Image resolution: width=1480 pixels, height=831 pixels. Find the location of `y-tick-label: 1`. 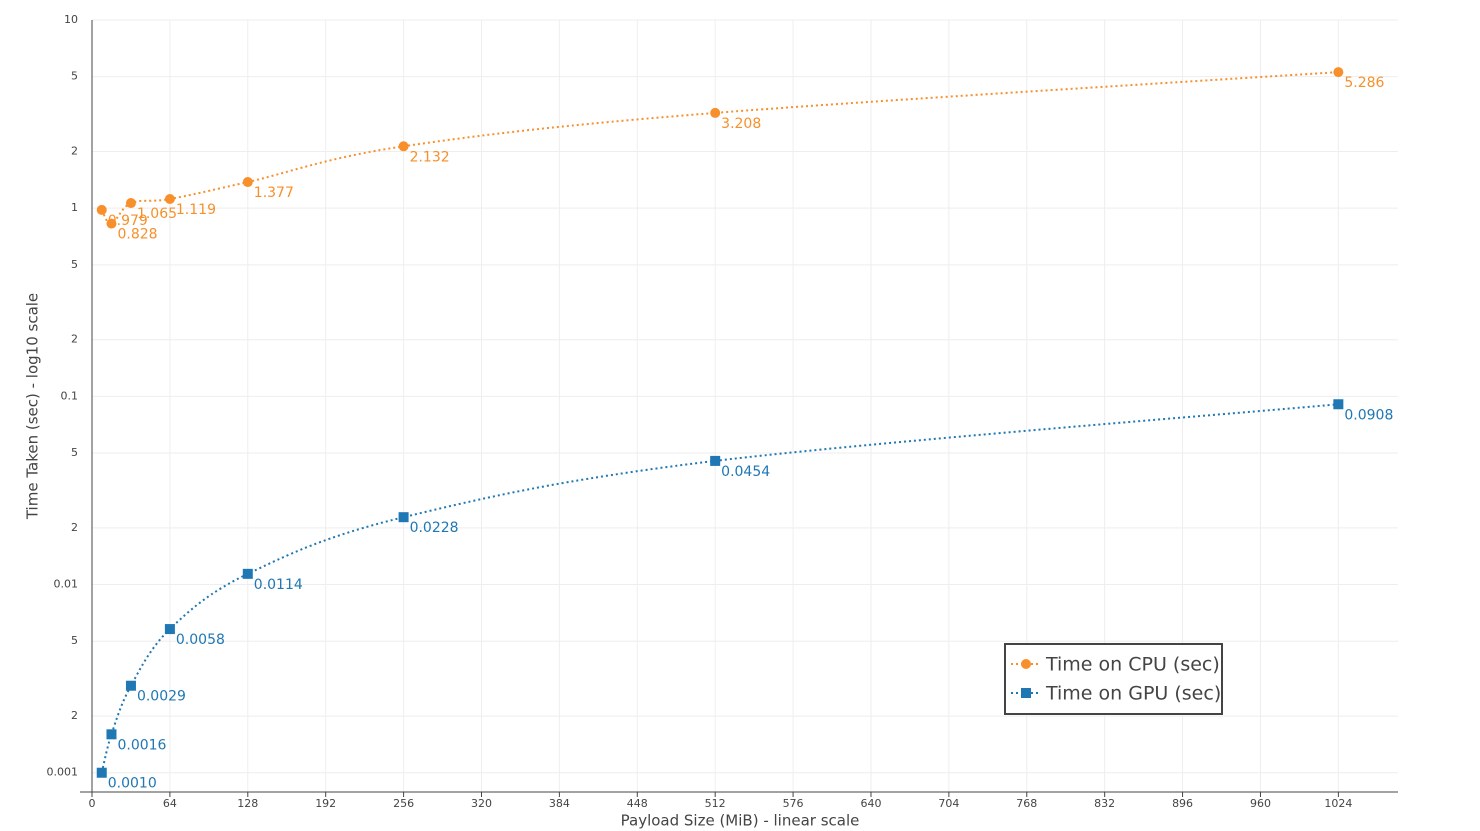

y-tick-label: 1 is located at coordinates (74, 207).